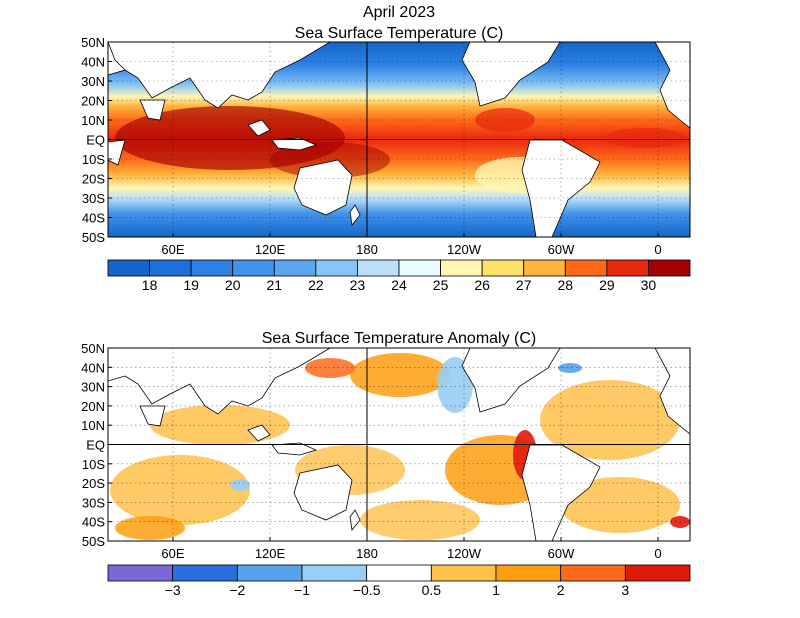  What do you see at coordinates (274, 285) in the screenshot?
I see `colorbar-label: 21` at bounding box center [274, 285].